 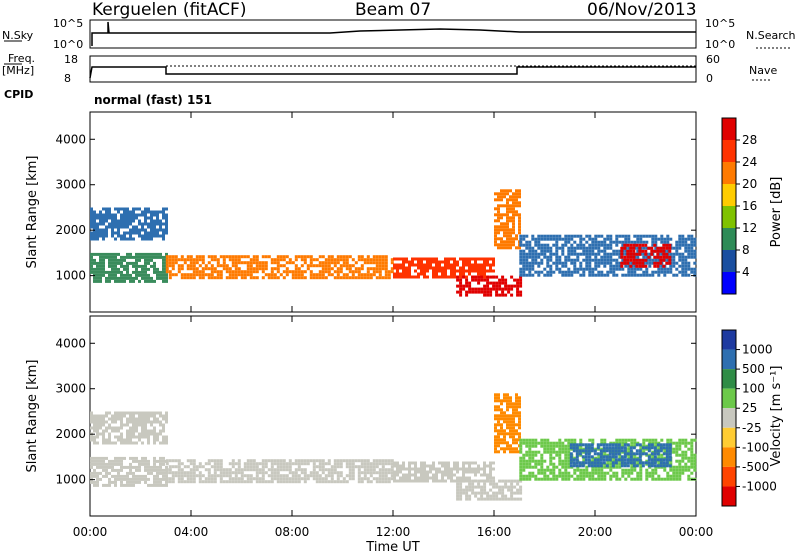 What do you see at coordinates (729, 457) in the screenshot?
I see `colorbar-segment` at bounding box center [729, 457].